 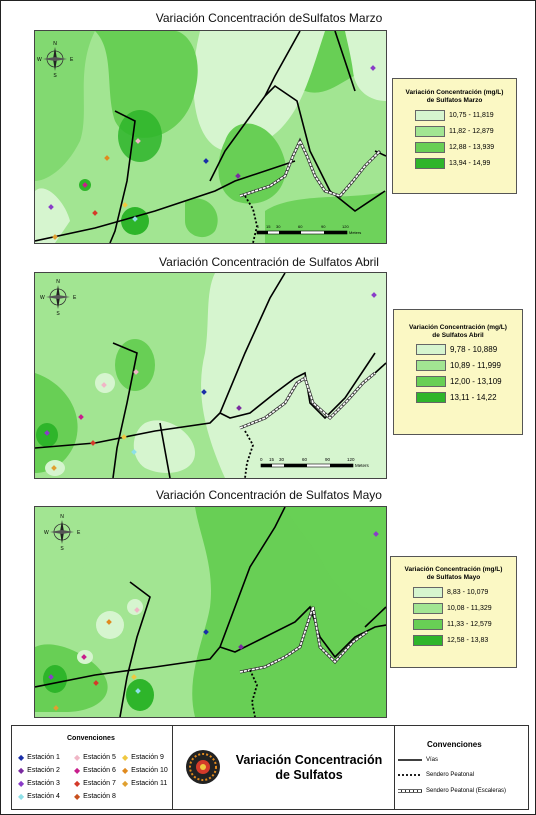 I want to click on station-legend-item: ◆ Estación 8, so click(x=95, y=796).